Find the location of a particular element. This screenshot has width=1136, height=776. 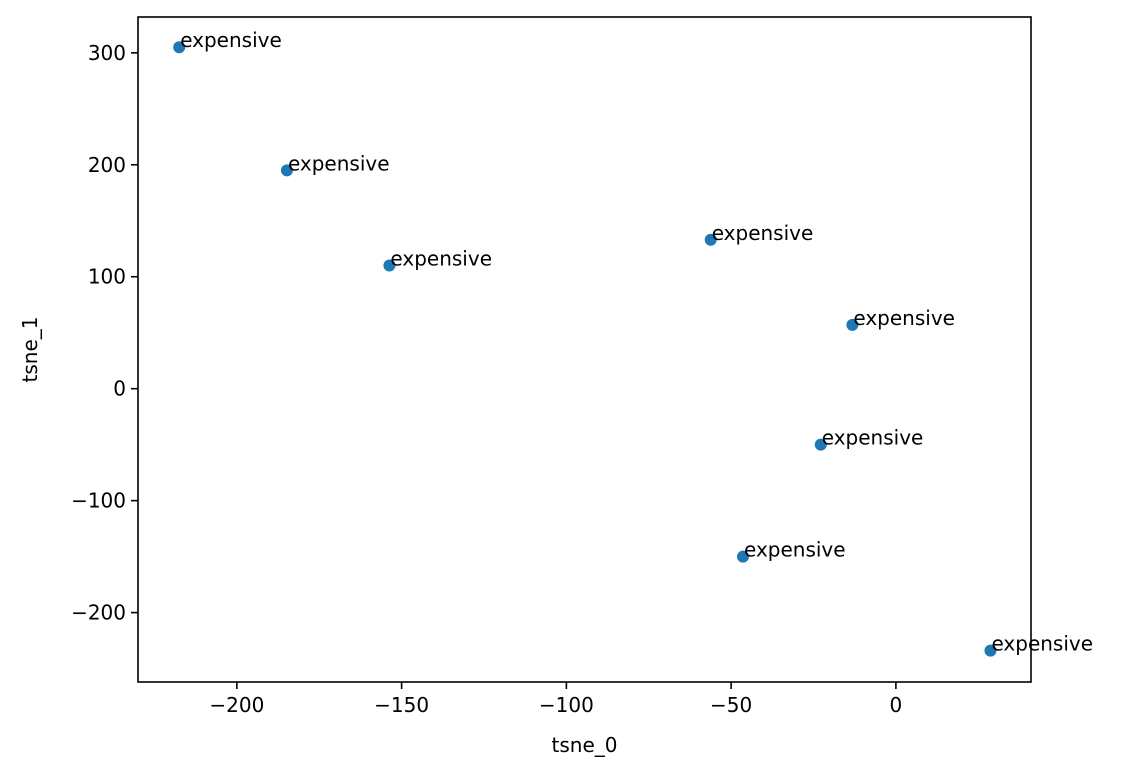

x-tick-label: −100 is located at coordinates (566, 705).